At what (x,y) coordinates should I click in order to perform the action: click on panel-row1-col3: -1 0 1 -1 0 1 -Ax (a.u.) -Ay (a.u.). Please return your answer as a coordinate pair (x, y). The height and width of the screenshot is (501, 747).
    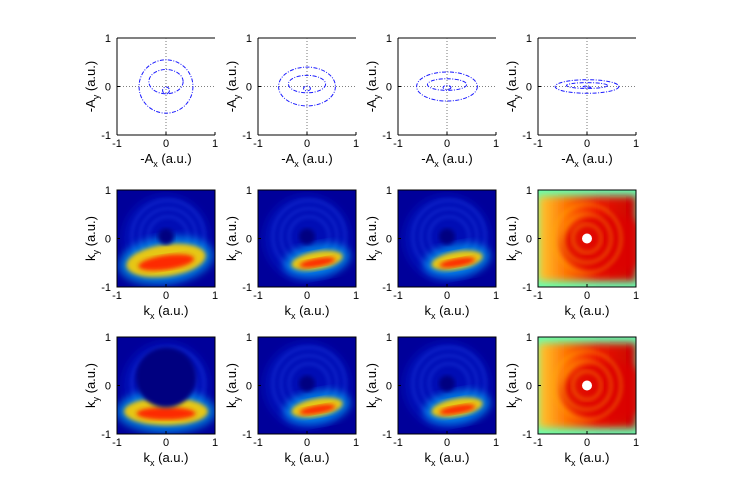
    Looking at the image, I should click on (431, 101).